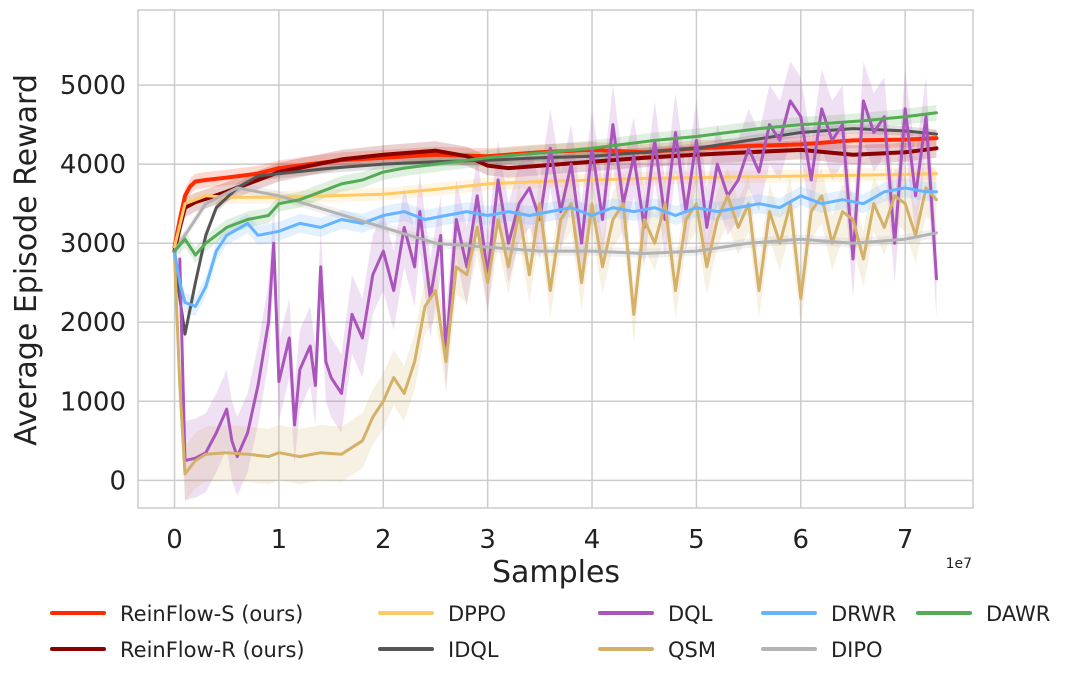 The image size is (1079, 683). What do you see at coordinates (863, 614) in the screenshot?
I see `legend-label: DRWR` at bounding box center [863, 614].